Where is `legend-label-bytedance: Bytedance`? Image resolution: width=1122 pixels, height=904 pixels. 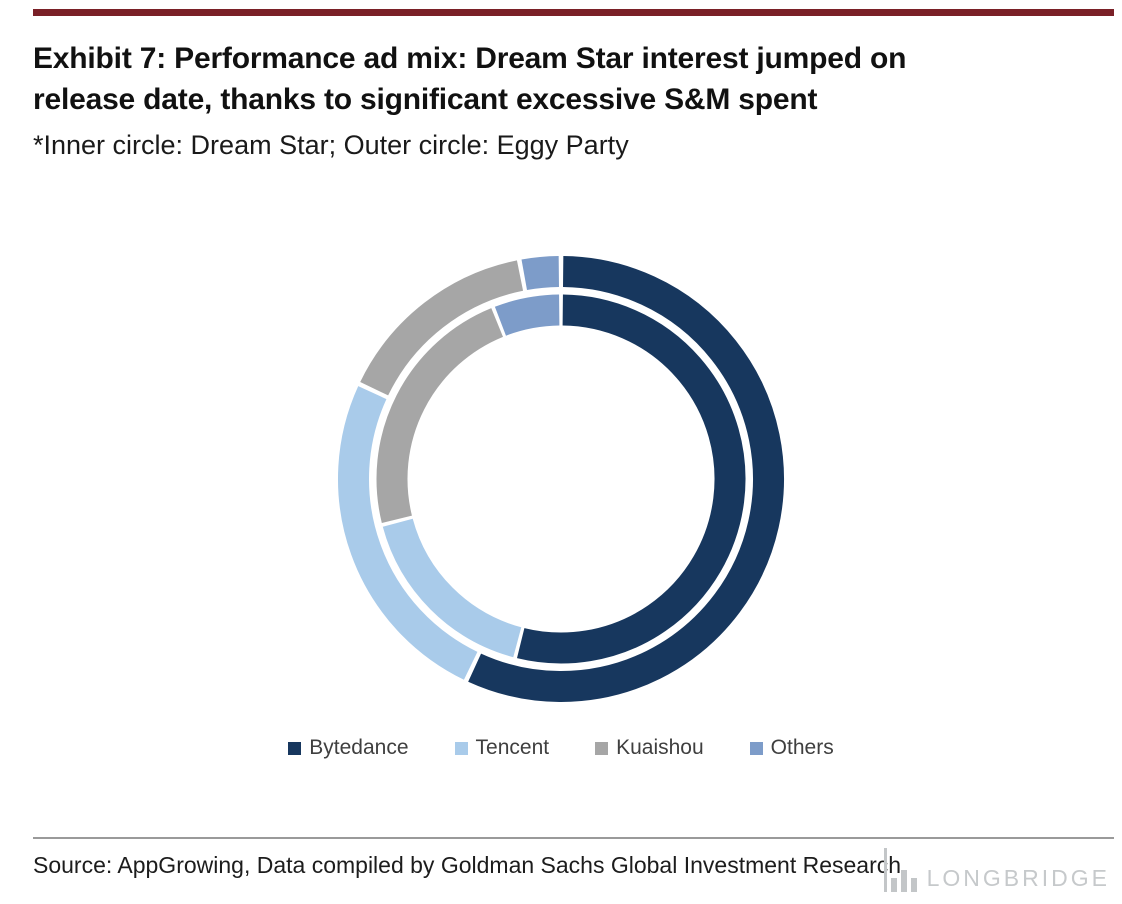 legend-label-bytedance: Bytedance is located at coordinates (359, 747).